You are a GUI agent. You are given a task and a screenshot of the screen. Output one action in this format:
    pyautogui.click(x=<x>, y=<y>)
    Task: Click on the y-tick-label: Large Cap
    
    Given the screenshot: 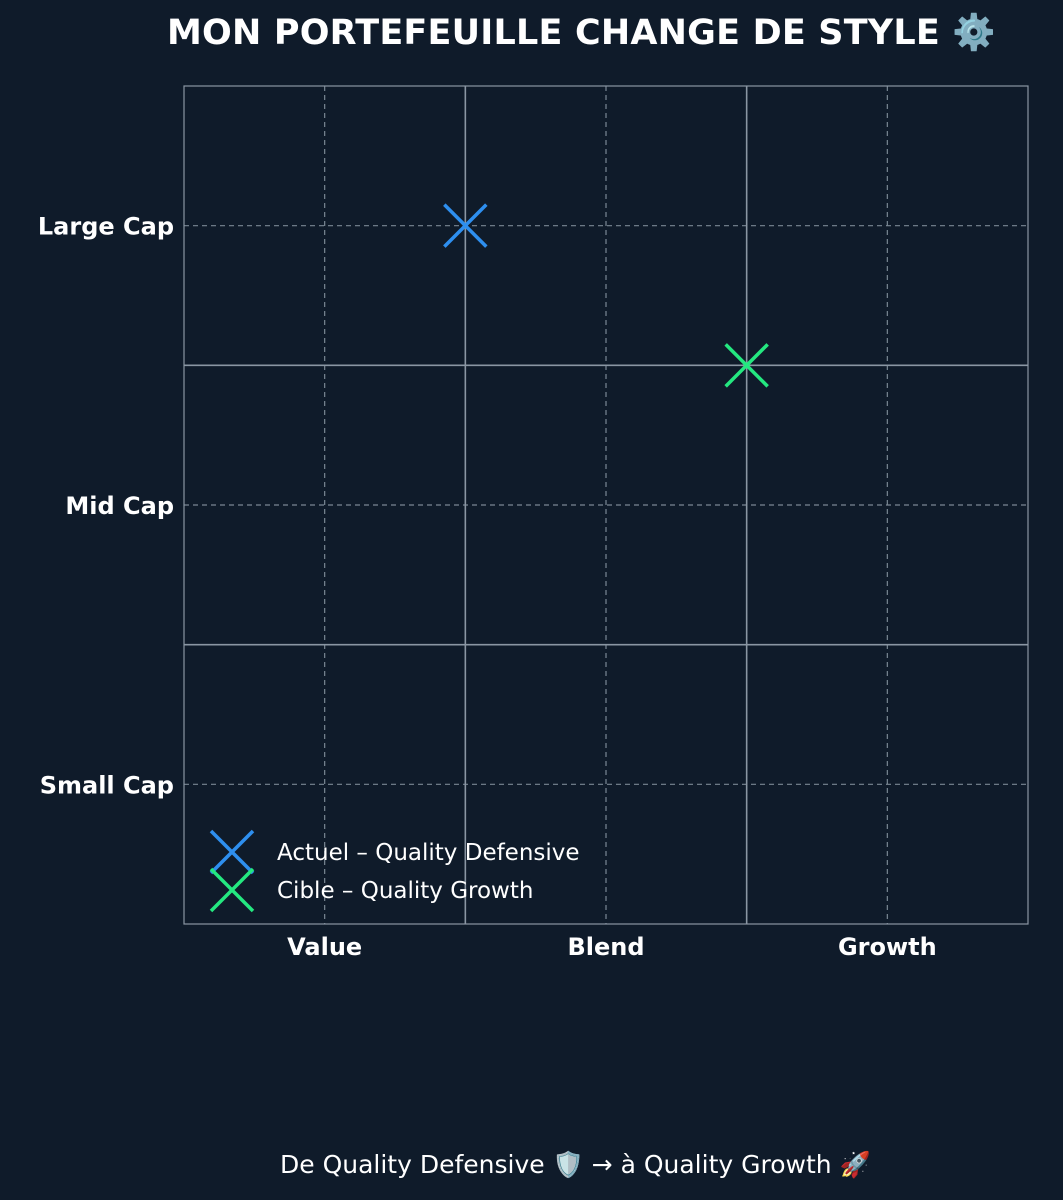 What is the action you would take?
    pyautogui.click(x=106, y=227)
    